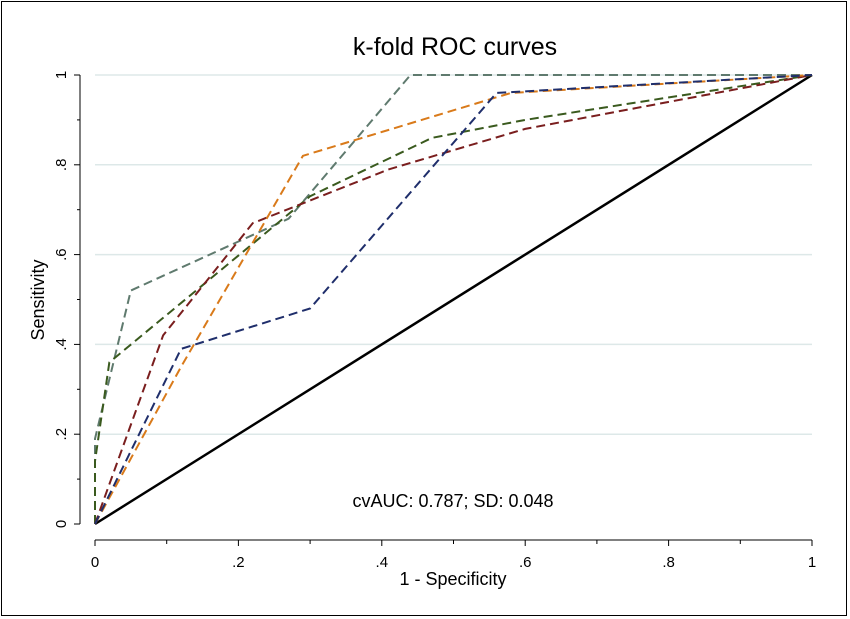 The height and width of the screenshot is (619, 850). I want to click on x-tick-label: .4, so click(382, 562).